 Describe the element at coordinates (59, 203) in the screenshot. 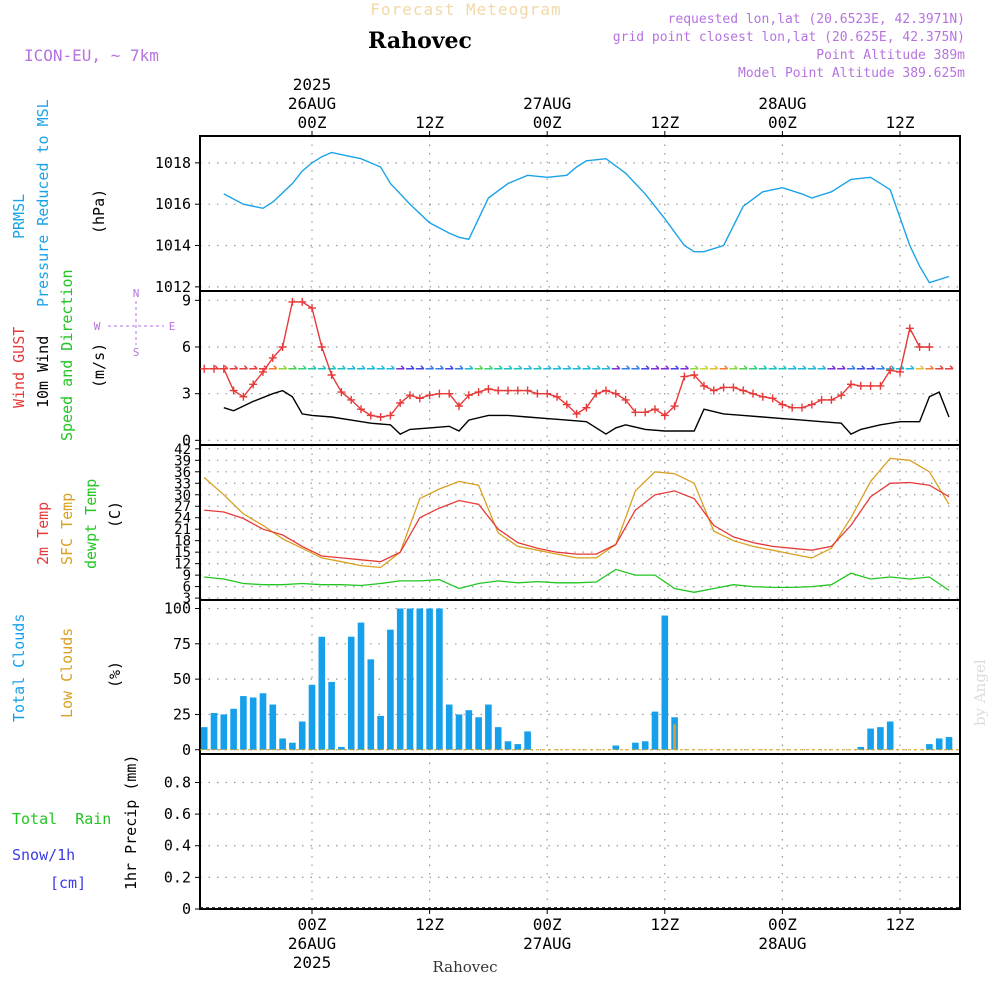

I see `pressure-side-labels: PRMSL Pressure Reduced to MSL (hPa)` at that location.